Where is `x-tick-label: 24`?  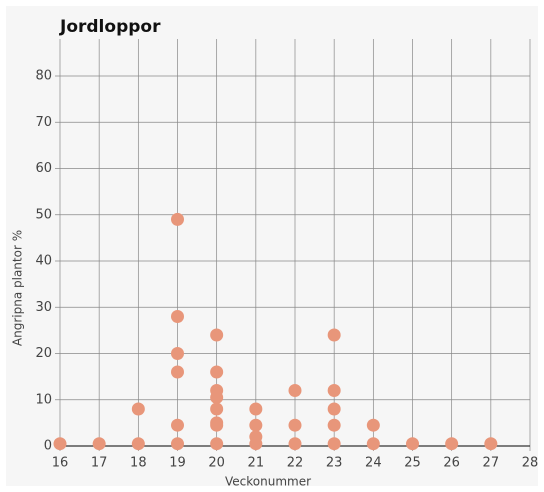 x-tick-label: 24 is located at coordinates (373, 463).